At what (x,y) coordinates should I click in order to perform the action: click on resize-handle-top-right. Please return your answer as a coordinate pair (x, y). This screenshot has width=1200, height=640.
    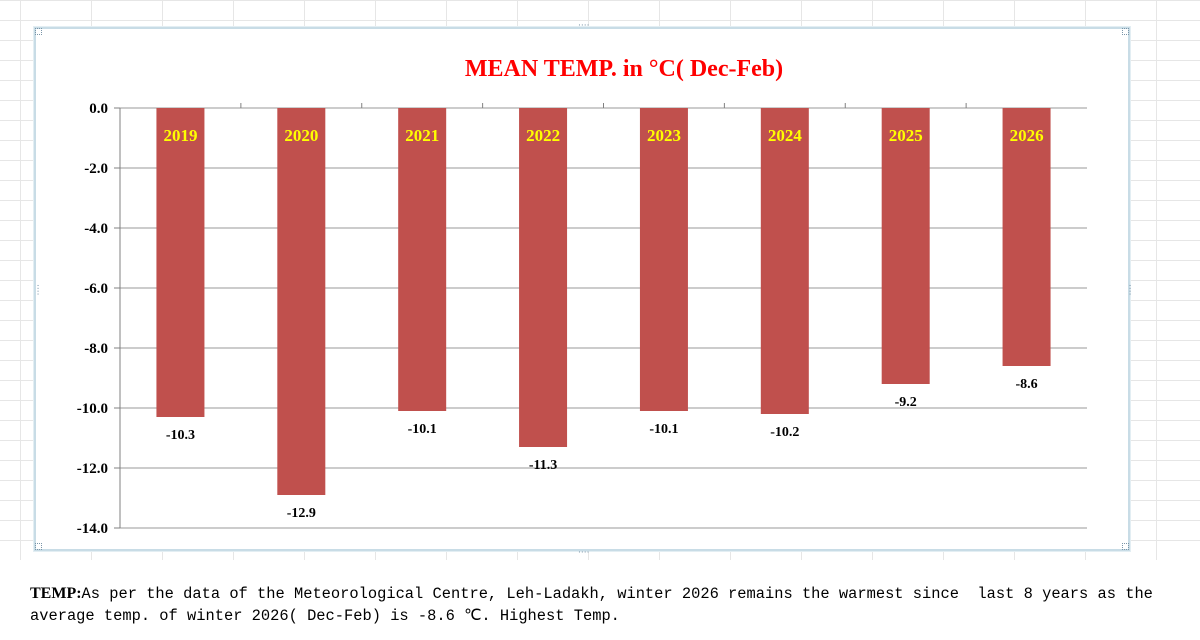
    Looking at the image, I should click on (1125, 31).